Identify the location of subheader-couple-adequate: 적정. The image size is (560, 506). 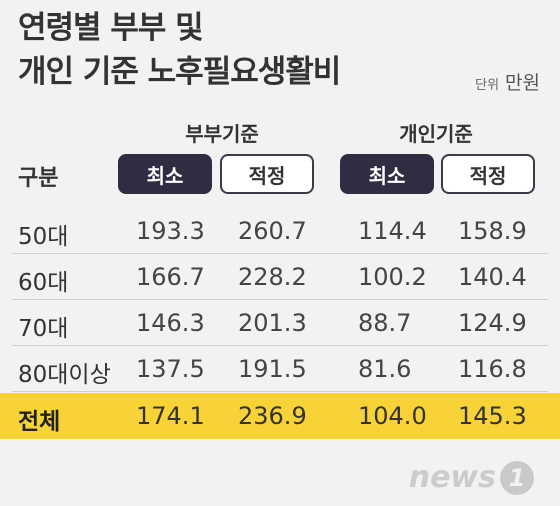
(267, 174).